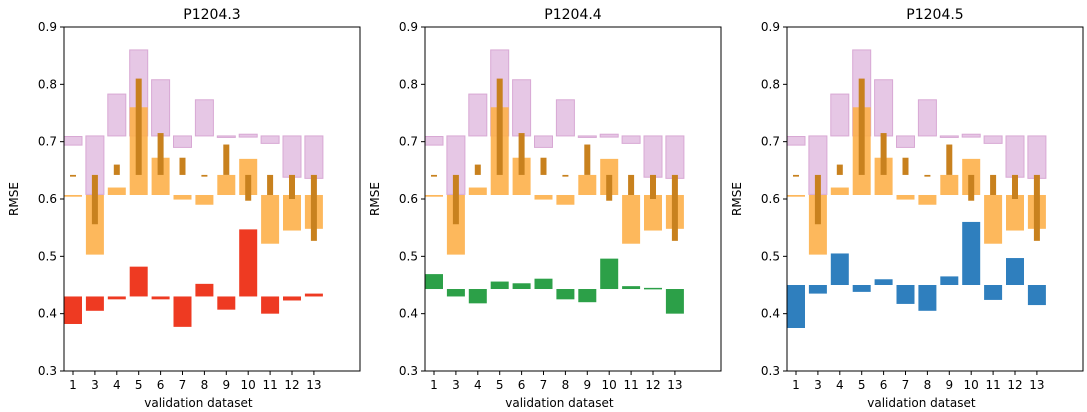 The width and height of the screenshot is (1087, 412). Describe the element at coordinates (770, 256) in the screenshot. I see `y-tick-label: 0.5` at that location.